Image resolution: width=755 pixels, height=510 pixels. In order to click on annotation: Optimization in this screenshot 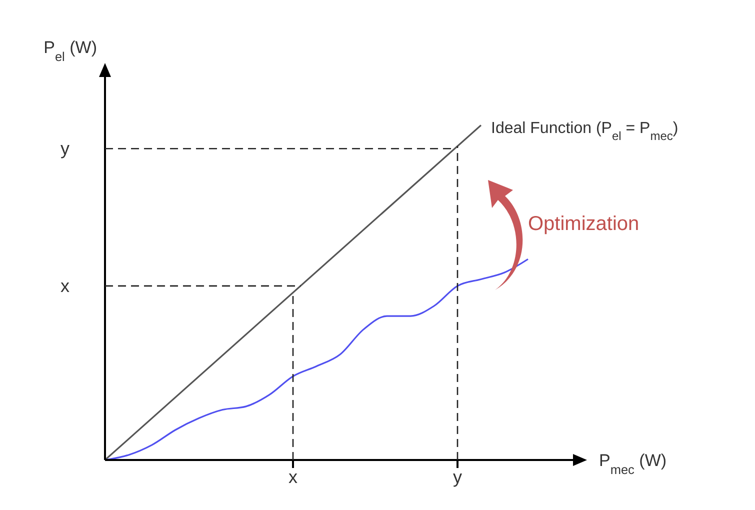, I will do `click(584, 224)`.